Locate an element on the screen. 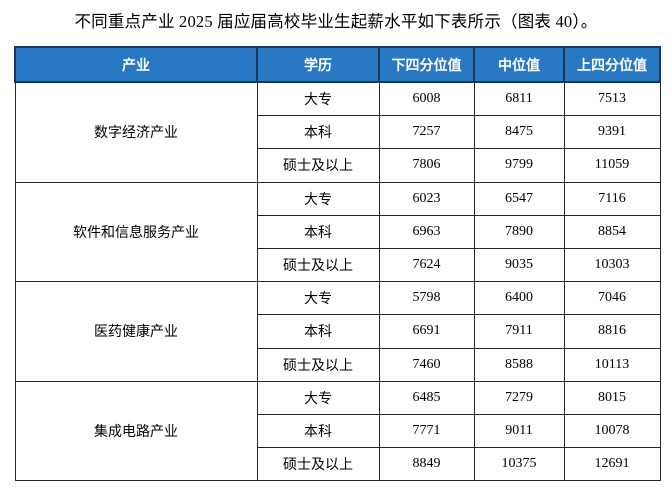 The image size is (672, 497). median-cell: 7279 is located at coordinates (519, 397).